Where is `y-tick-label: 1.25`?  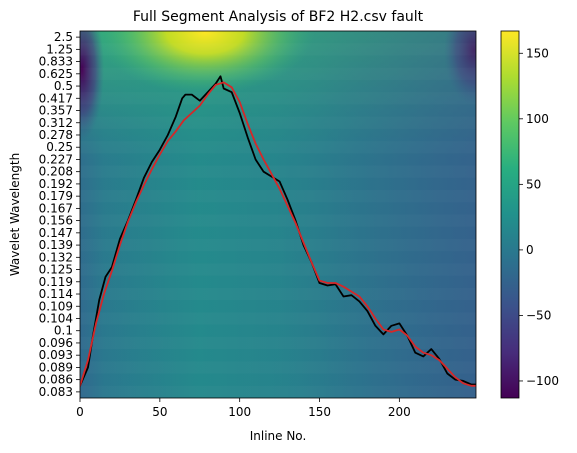 y-tick-label: 1.25 is located at coordinates (59, 49).